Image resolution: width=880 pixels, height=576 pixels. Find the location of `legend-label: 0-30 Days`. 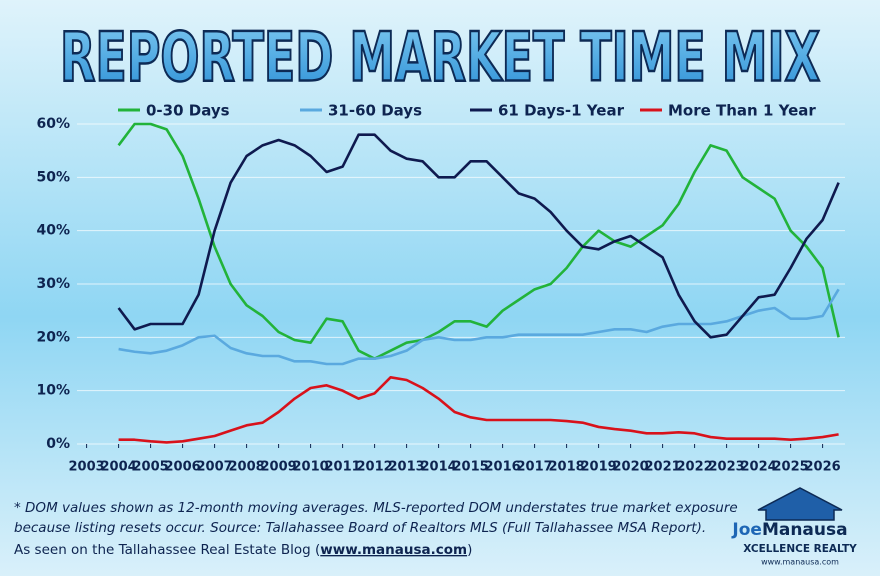

legend-label: 0-30 Days is located at coordinates (188, 111).